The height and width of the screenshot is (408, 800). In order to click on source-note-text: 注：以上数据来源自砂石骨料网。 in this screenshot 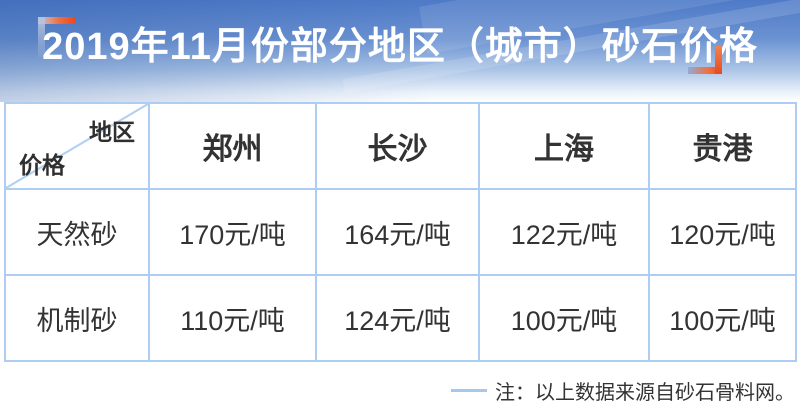, I will do `click(645, 393)`.